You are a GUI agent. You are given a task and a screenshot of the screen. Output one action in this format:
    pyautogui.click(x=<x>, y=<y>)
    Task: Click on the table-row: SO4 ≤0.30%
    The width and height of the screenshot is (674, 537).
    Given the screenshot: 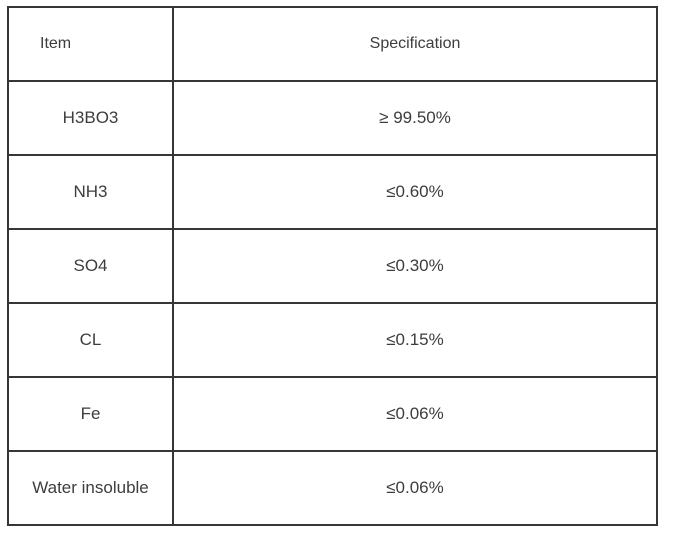 What is the action you would take?
    pyautogui.click(x=332, y=266)
    